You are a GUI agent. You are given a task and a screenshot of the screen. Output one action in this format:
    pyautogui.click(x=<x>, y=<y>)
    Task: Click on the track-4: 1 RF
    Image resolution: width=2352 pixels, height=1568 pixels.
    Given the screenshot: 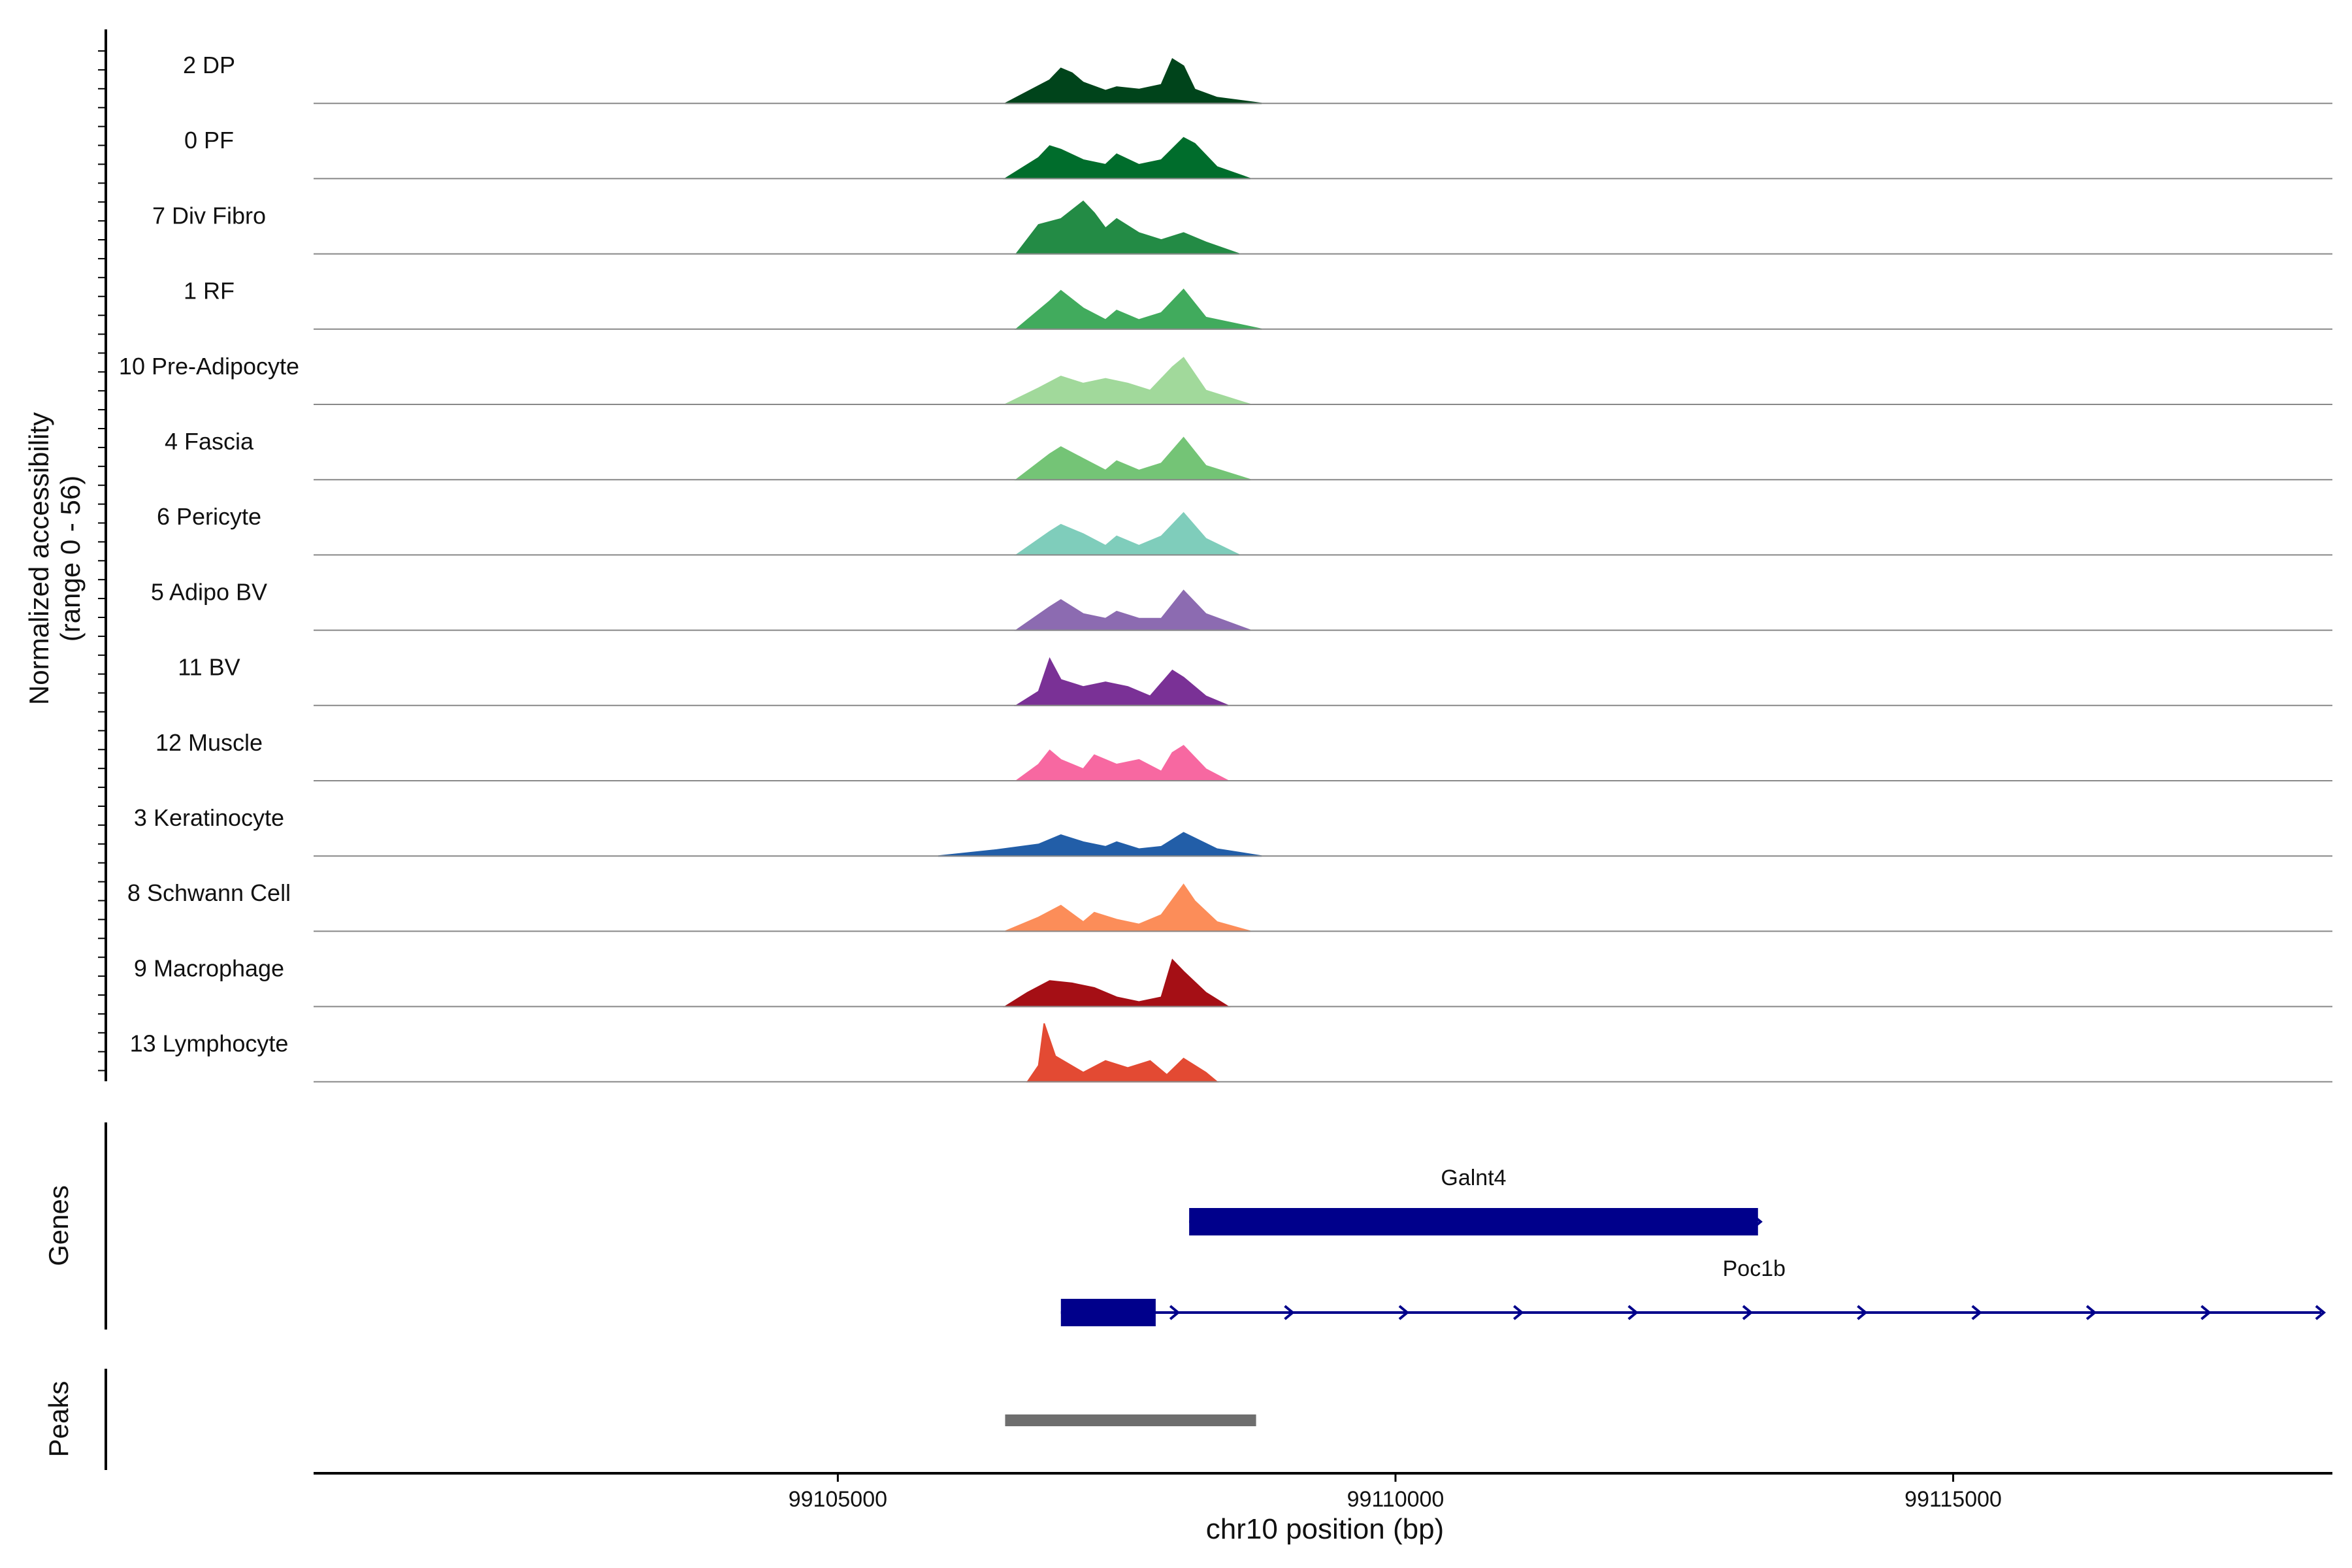 What is the action you would take?
    pyautogui.click(x=1258, y=304)
    